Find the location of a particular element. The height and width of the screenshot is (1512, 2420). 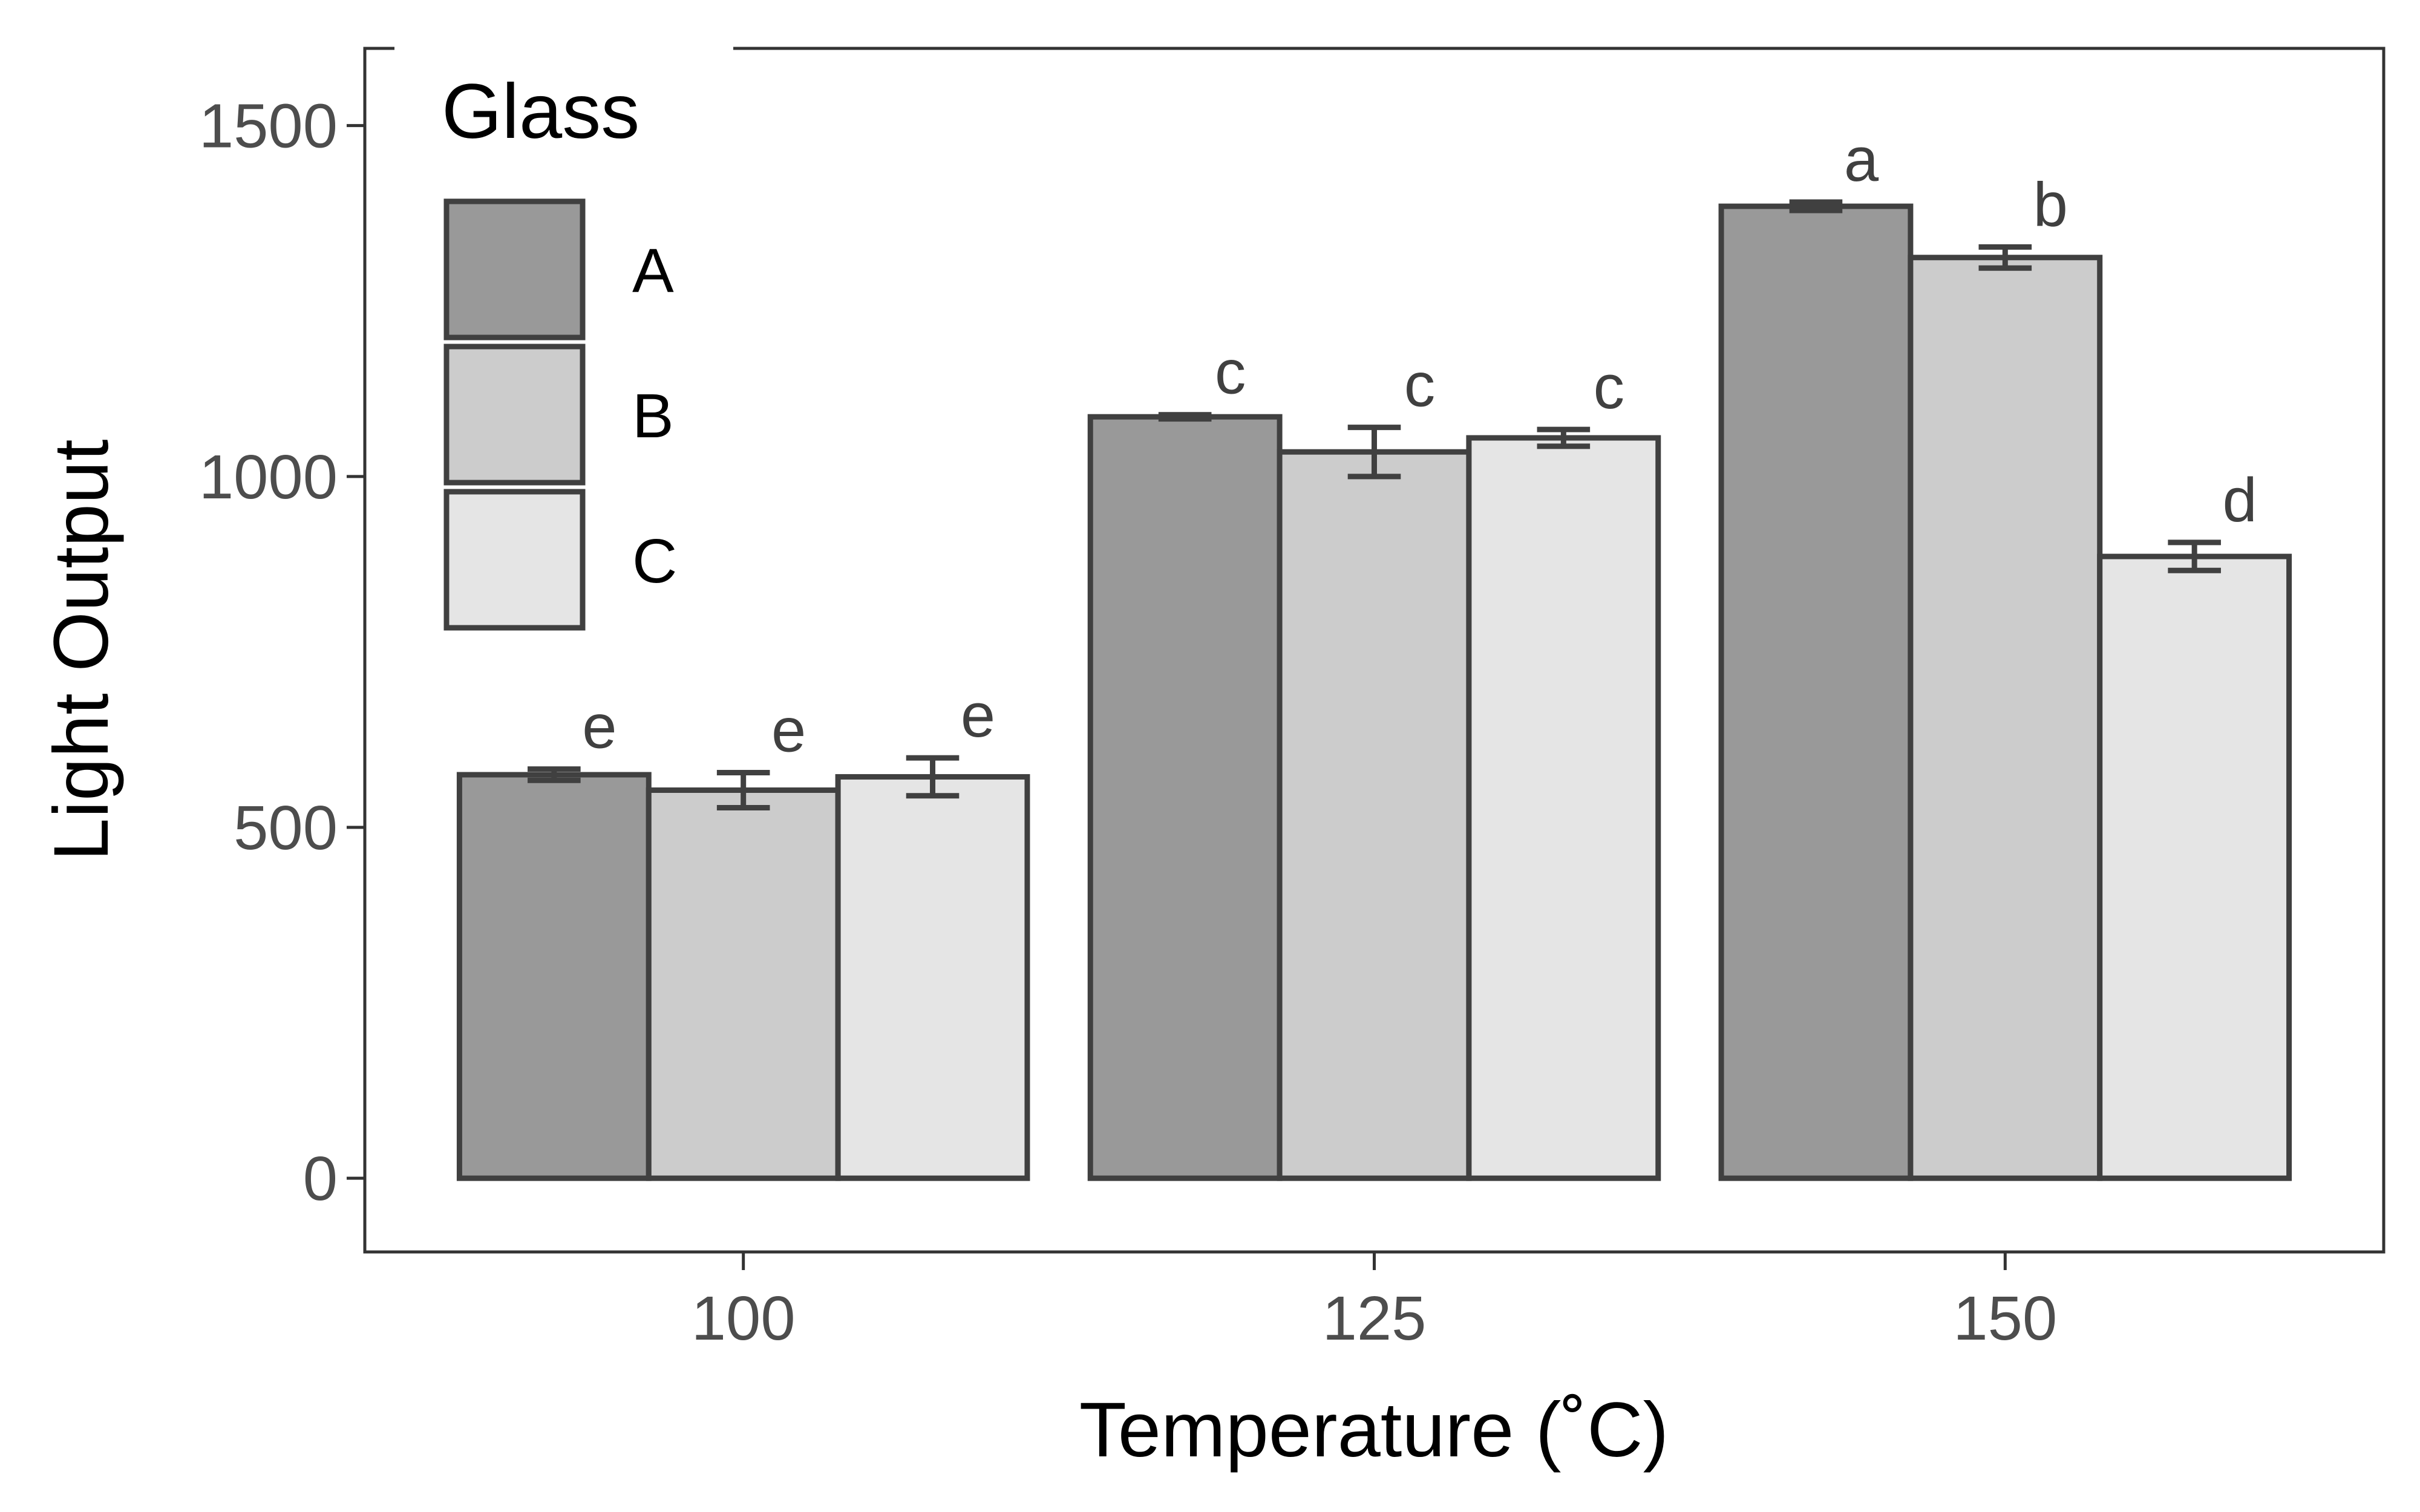

significance-label: b is located at coordinates (2050, 204).